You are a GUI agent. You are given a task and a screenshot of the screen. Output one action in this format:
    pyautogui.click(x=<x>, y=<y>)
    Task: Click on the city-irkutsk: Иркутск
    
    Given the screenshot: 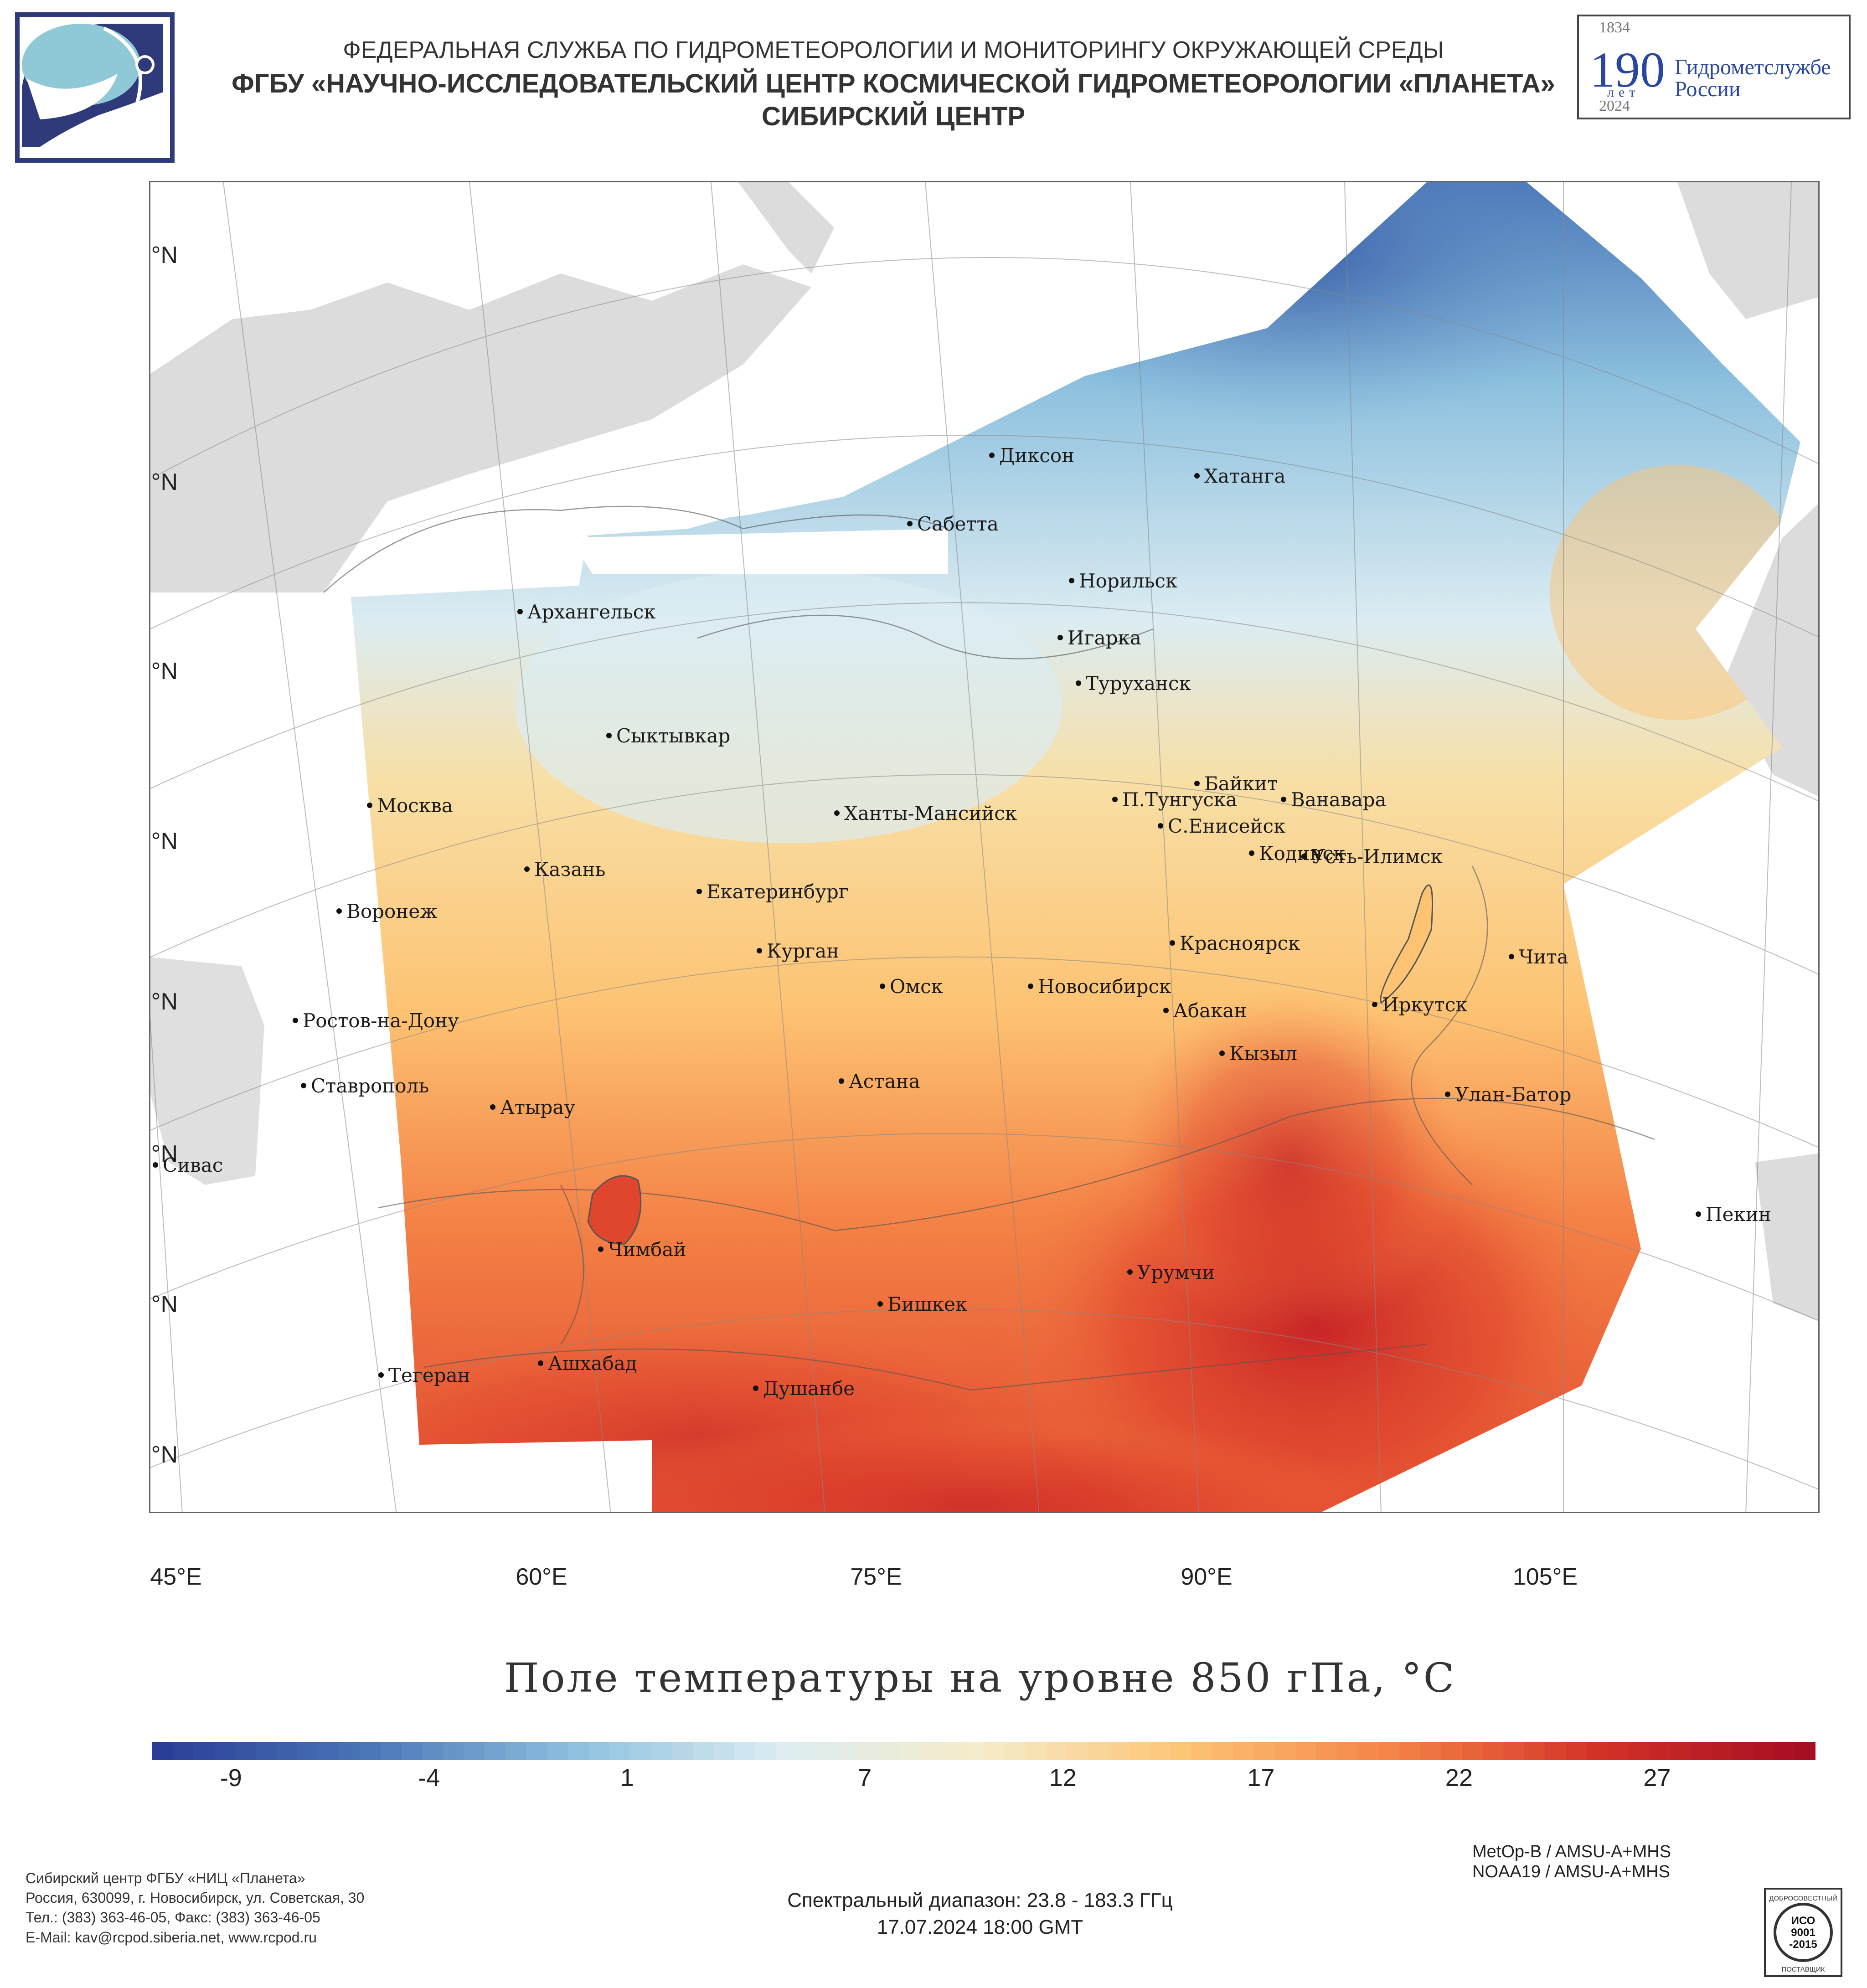 What is the action you would take?
    pyautogui.click(x=1419, y=1005)
    